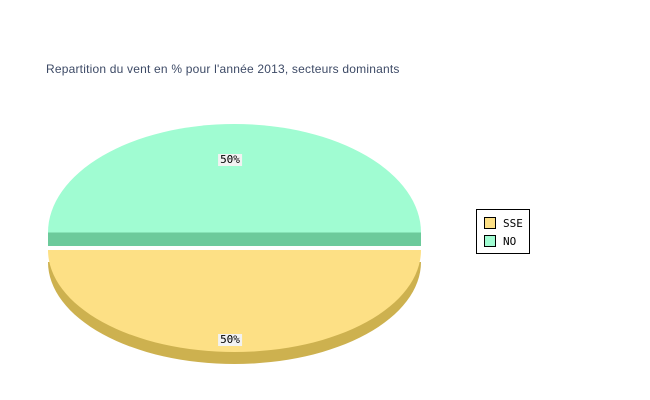 The image size is (650, 400). I want to click on legend-item-no: NO, so click(506, 241).